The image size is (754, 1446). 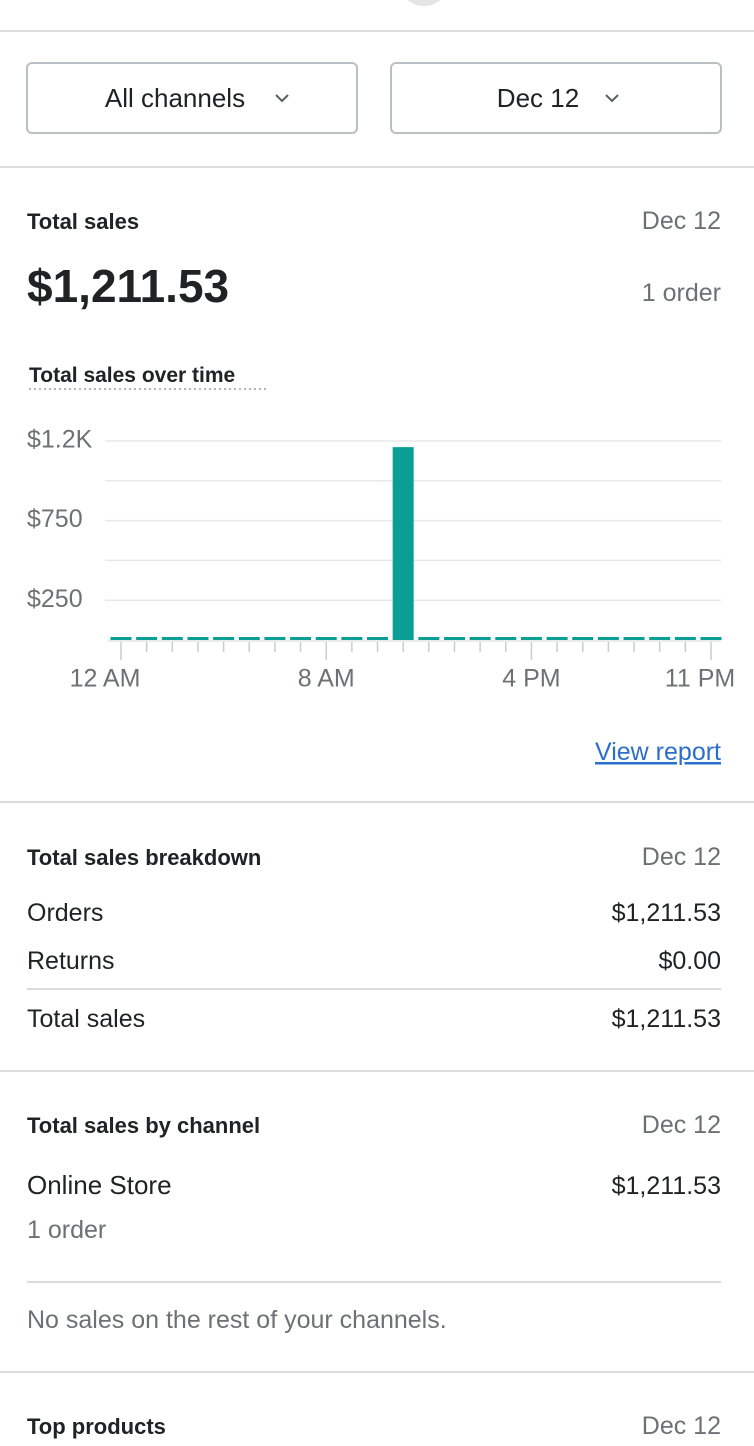 I want to click on y-tick-label: $1.2K, so click(x=60, y=440).